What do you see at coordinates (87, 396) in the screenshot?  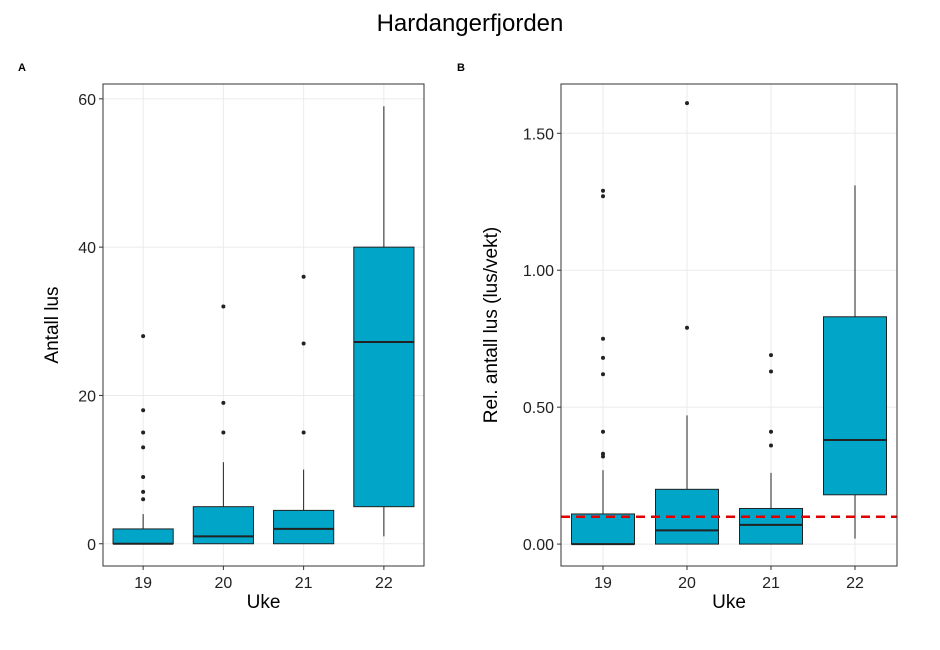 I see `y-tick-label: 20` at bounding box center [87, 396].